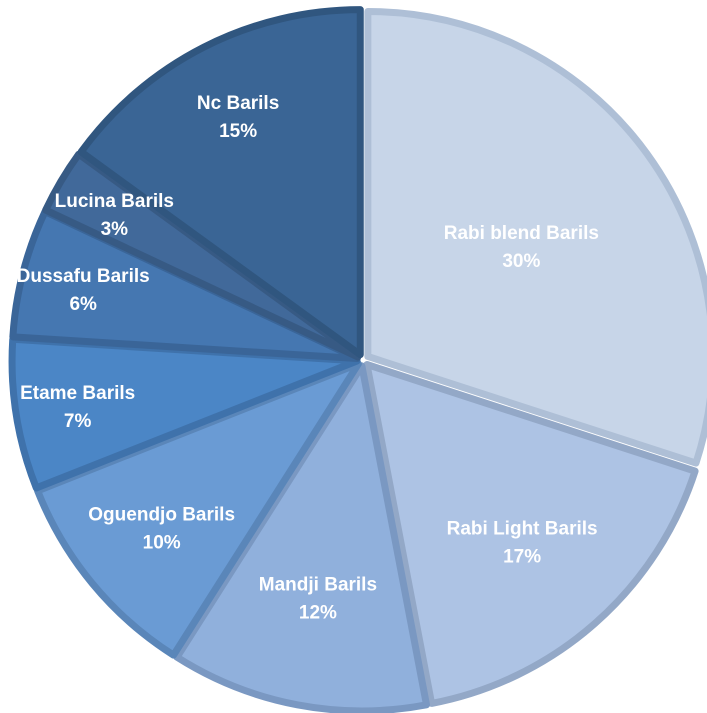 The image size is (707, 713). Describe the element at coordinates (83, 276) in the screenshot. I see `slice-name-label: Dussafu Barils` at that location.